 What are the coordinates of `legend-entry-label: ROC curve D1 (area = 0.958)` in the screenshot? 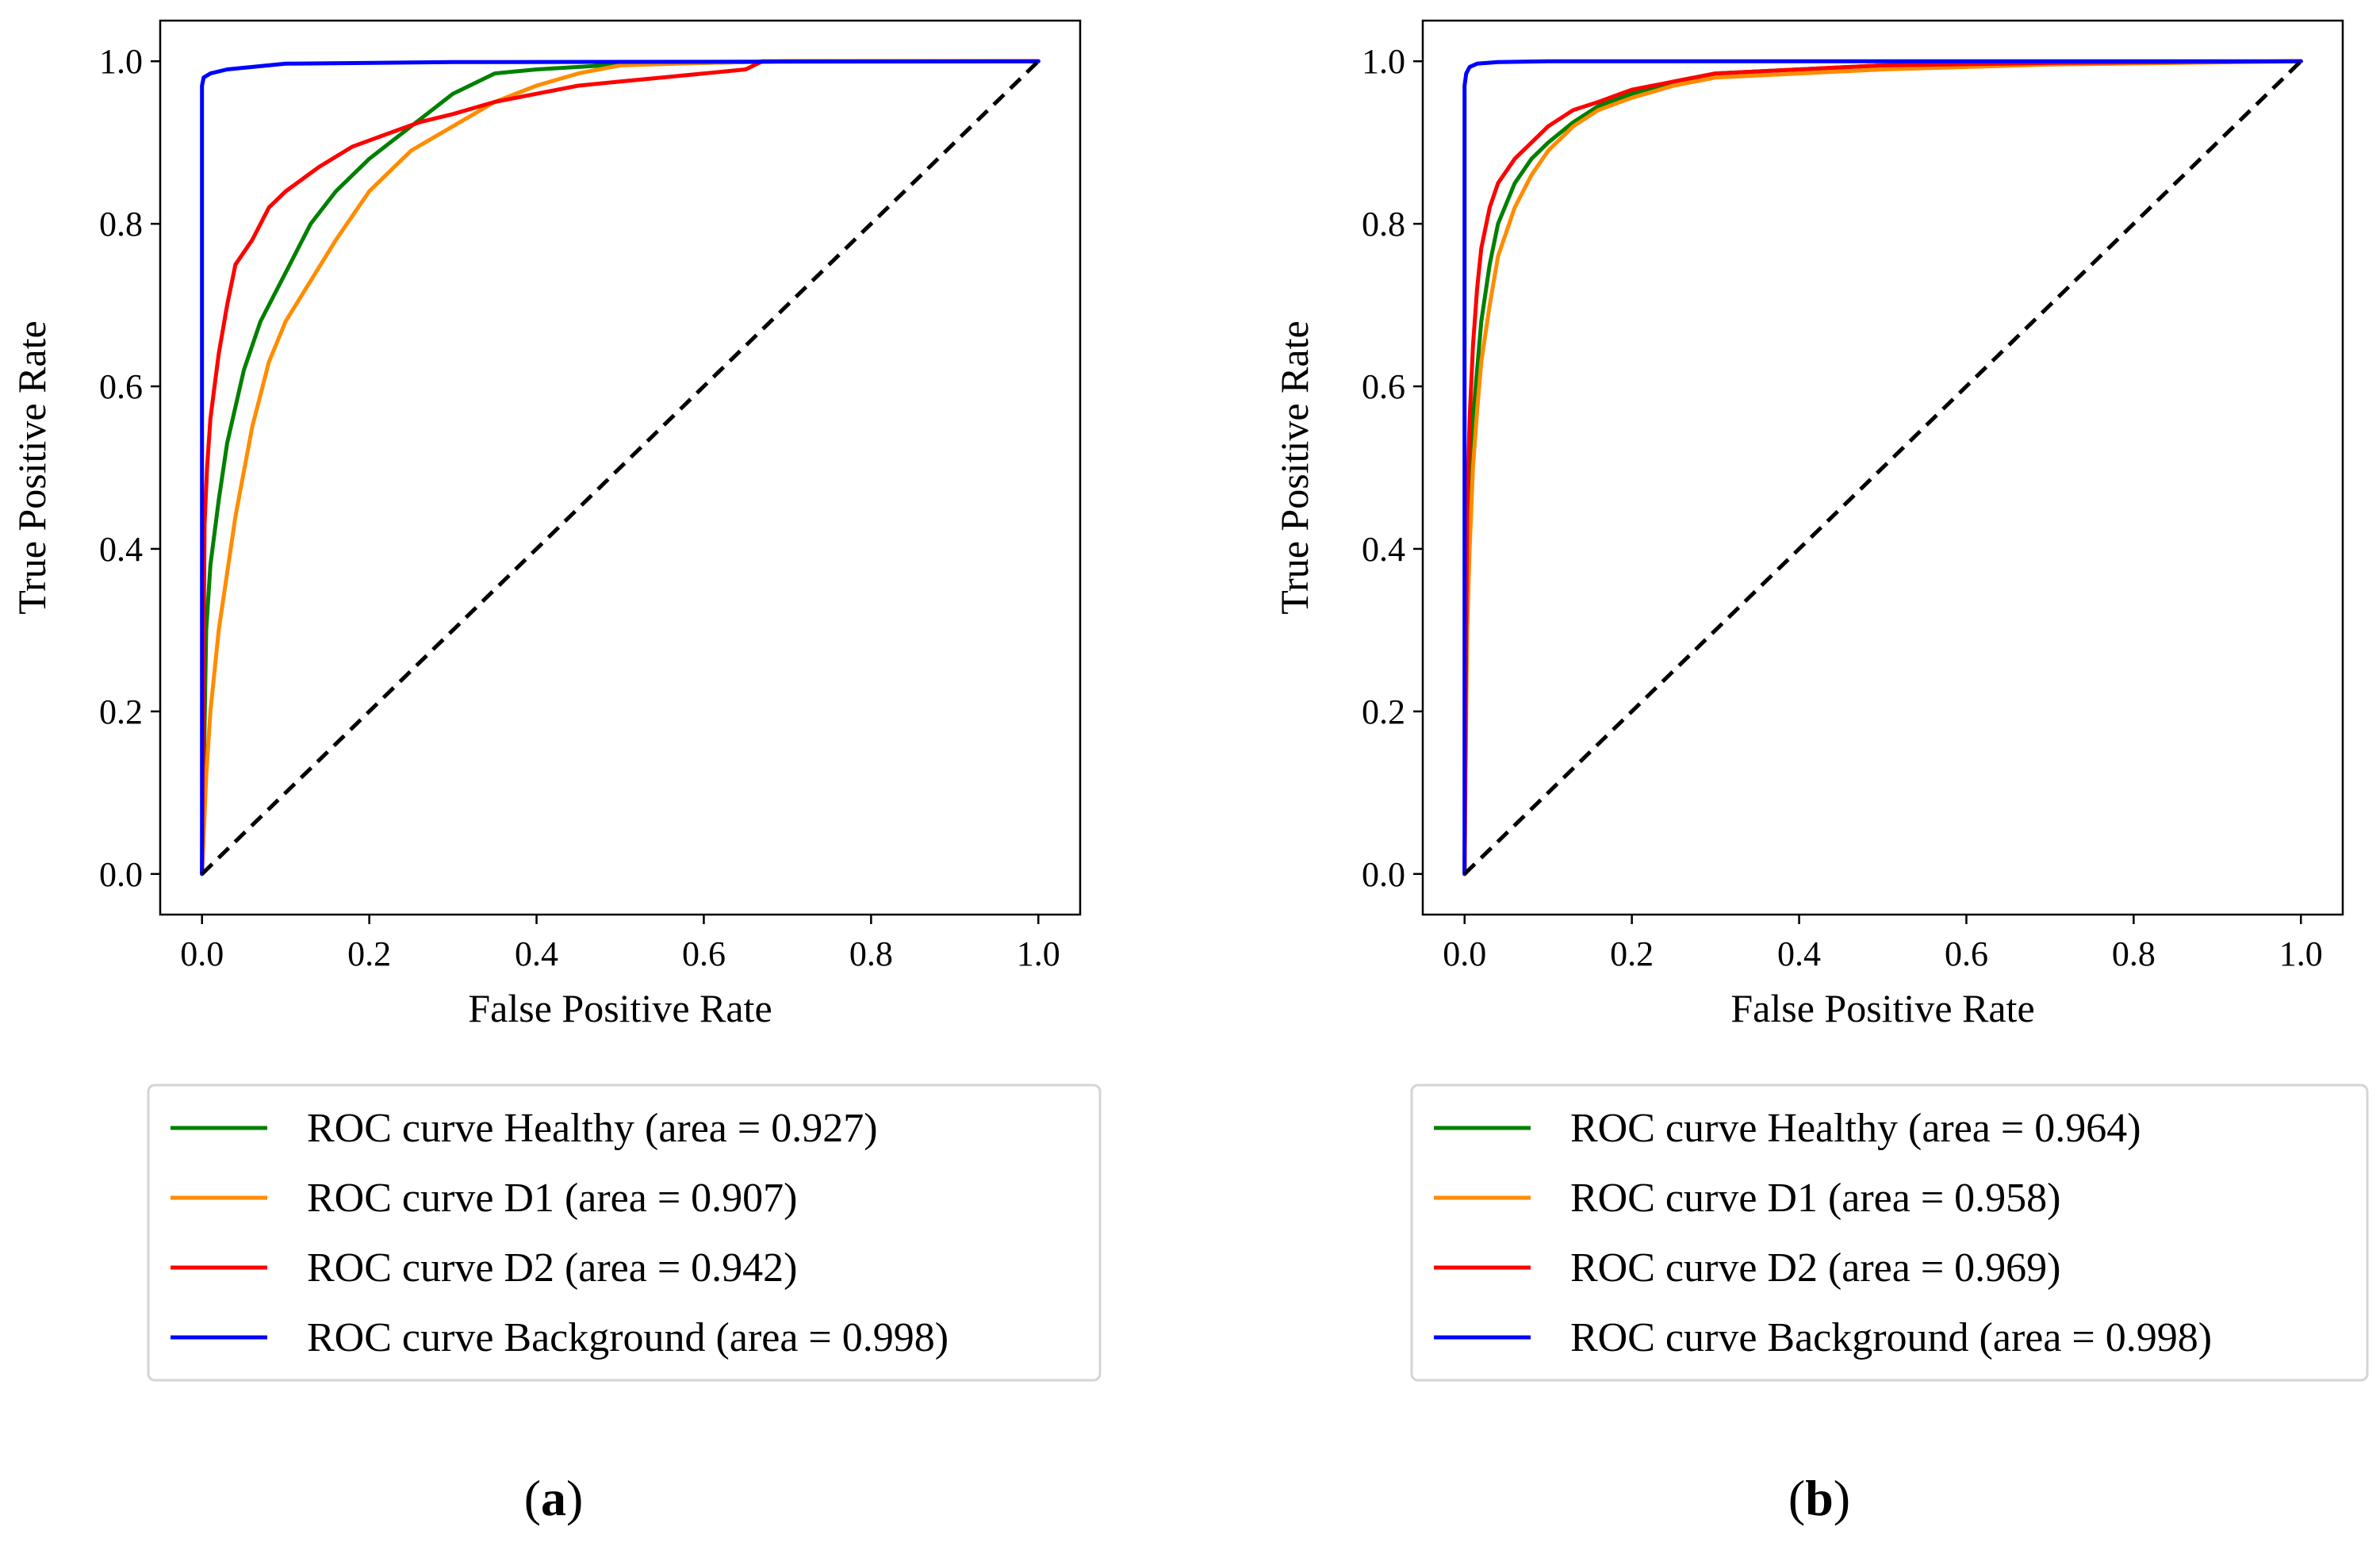 It's located at (1815, 1198).